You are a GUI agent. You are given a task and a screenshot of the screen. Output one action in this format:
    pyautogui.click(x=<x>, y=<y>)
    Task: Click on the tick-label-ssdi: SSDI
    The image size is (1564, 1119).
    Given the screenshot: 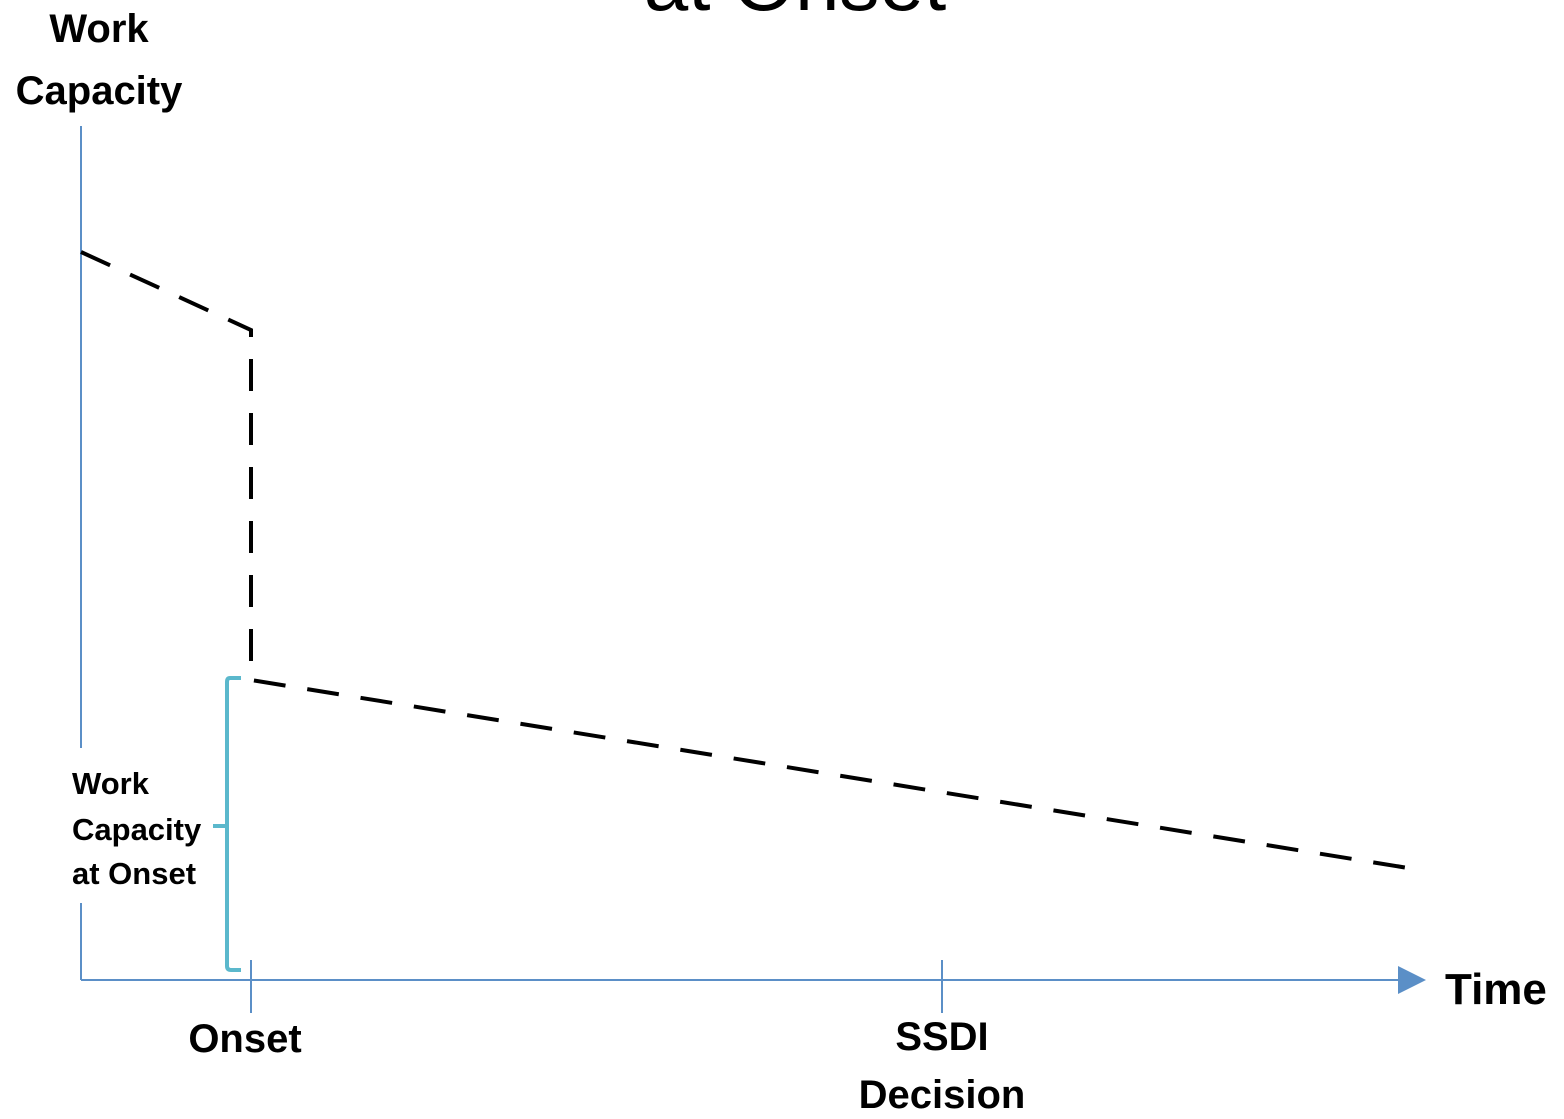 What is the action you would take?
    pyautogui.click(x=941, y=1037)
    